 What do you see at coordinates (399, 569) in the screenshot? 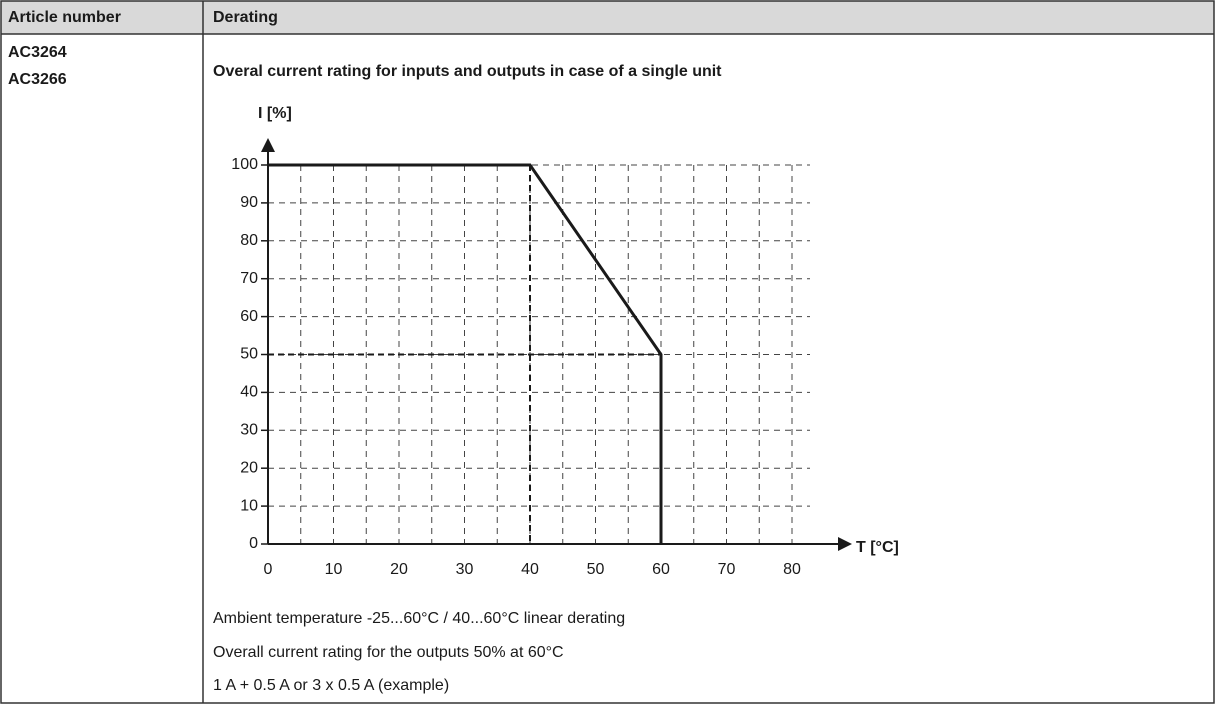
I see `x-tick-label: 20` at bounding box center [399, 569].